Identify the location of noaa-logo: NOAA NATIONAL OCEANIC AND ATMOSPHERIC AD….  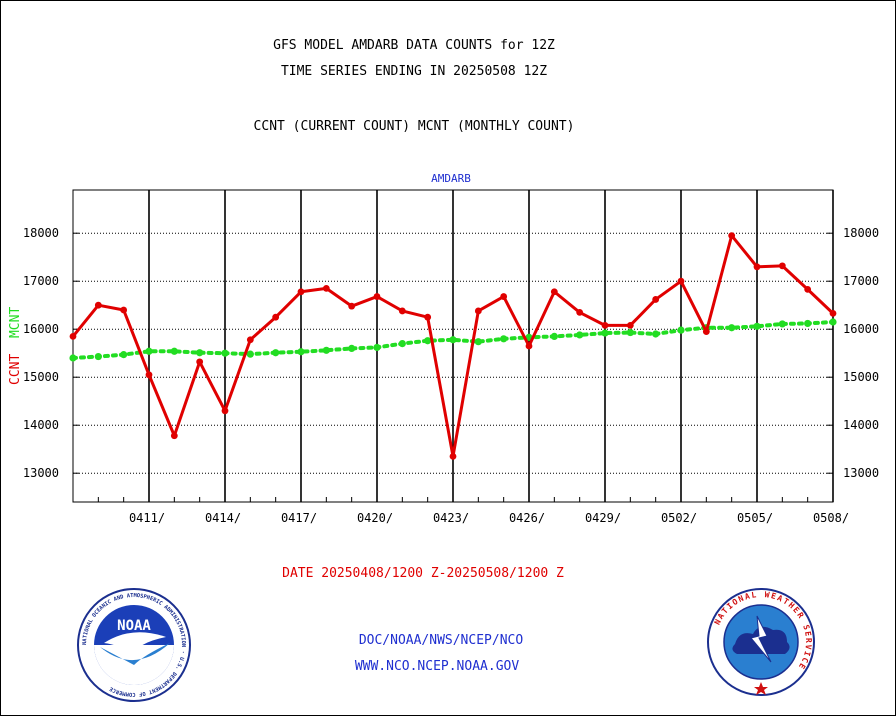
(134, 645).